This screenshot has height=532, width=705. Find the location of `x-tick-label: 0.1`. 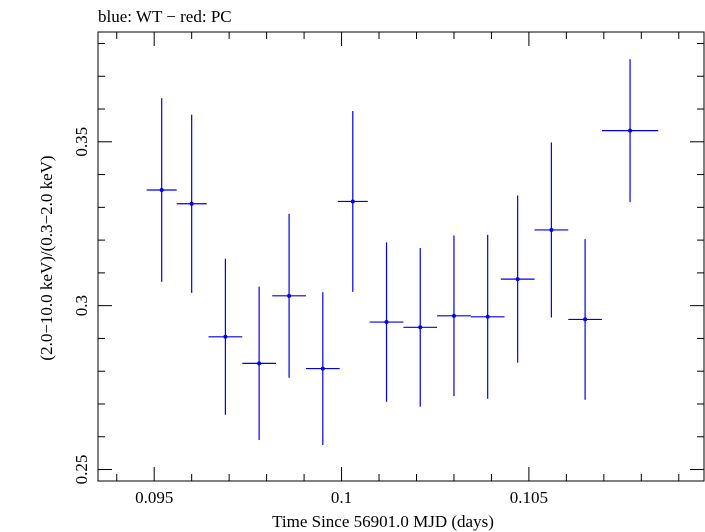

x-tick-label: 0.1 is located at coordinates (341, 497).